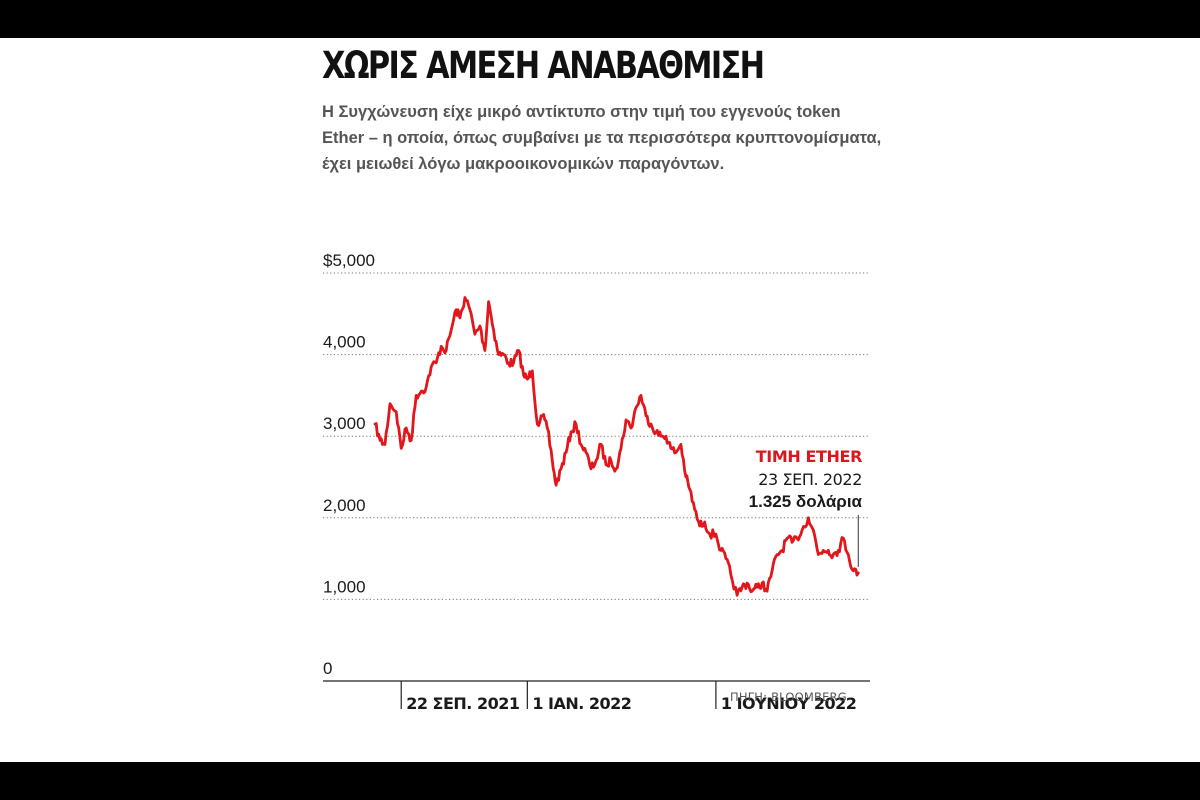  Describe the element at coordinates (349, 464) in the screenshot. I see `y-axis-tick-labels: $5,000 4,000 3,000 2,000 1,000 0` at that location.